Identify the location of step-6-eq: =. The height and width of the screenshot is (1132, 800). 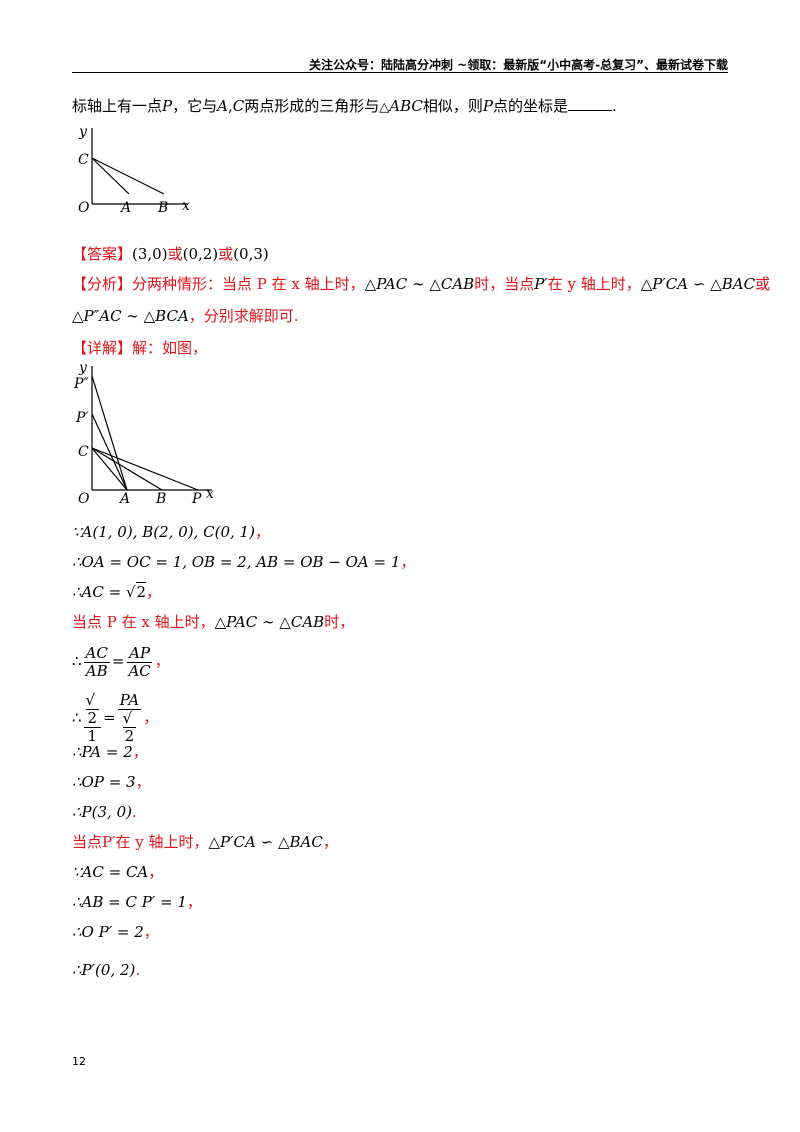
(109, 717).